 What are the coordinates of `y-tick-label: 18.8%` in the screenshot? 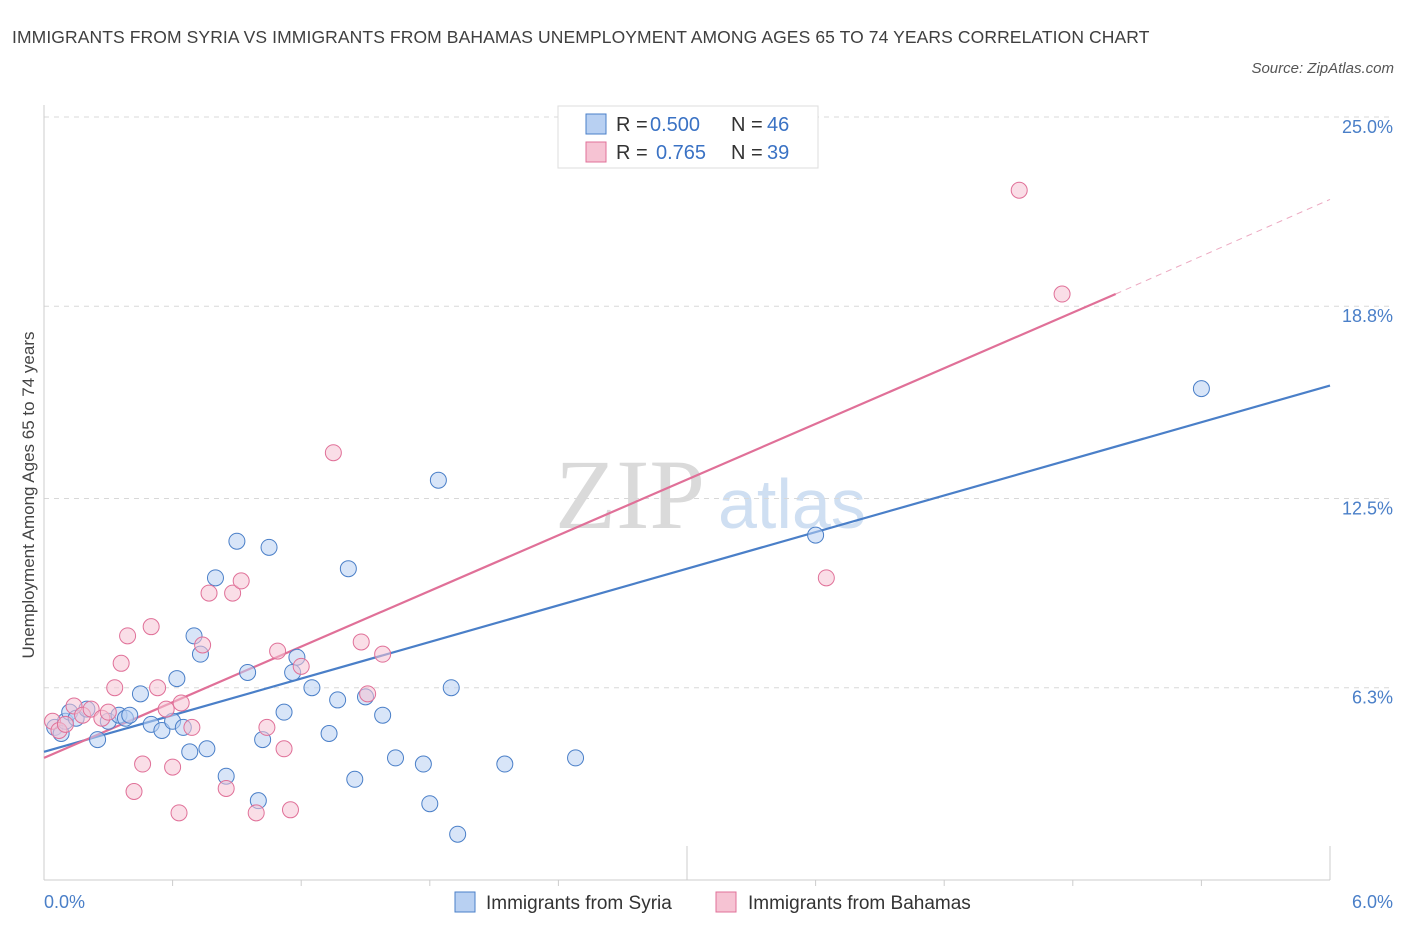 It's located at (1367, 316).